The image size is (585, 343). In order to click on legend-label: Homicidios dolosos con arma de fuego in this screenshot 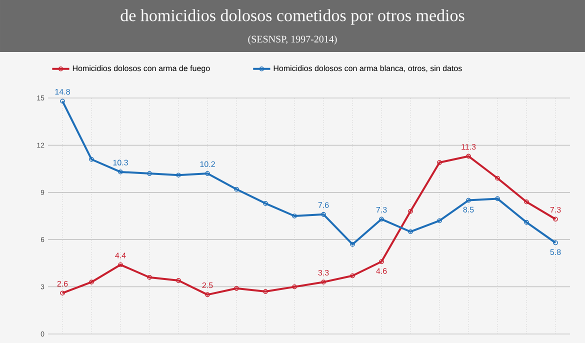, I will do `click(141, 69)`.